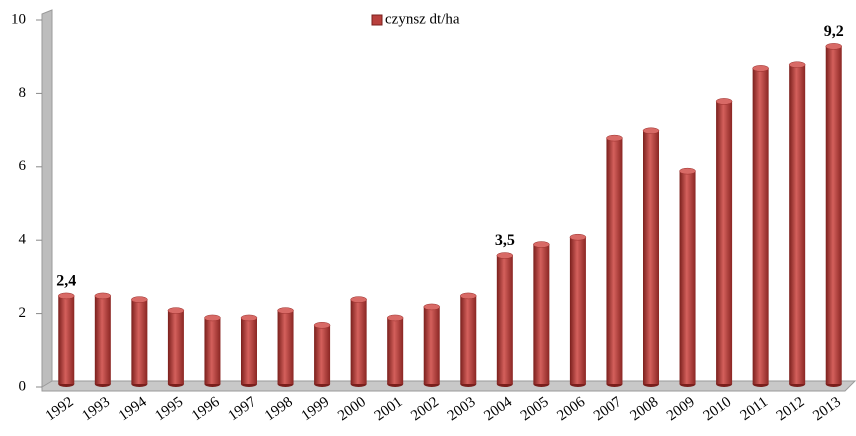  Describe the element at coordinates (462, 409) in the screenshot. I see `x-tick-label: 2003` at that location.